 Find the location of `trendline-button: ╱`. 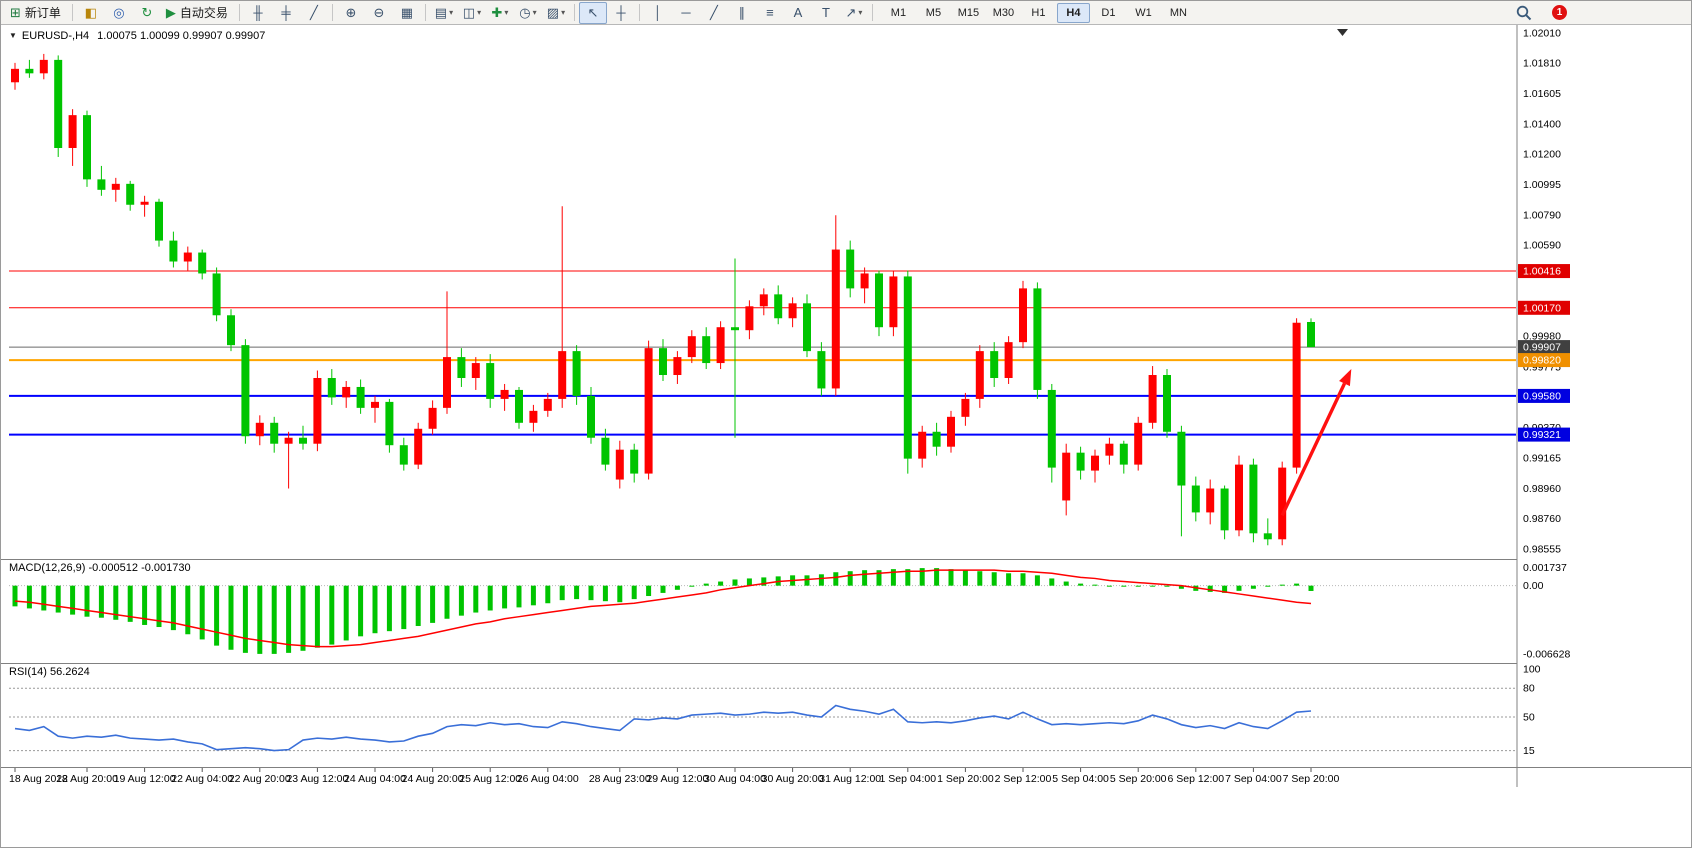

trendline-button: ╱ is located at coordinates (714, 13).